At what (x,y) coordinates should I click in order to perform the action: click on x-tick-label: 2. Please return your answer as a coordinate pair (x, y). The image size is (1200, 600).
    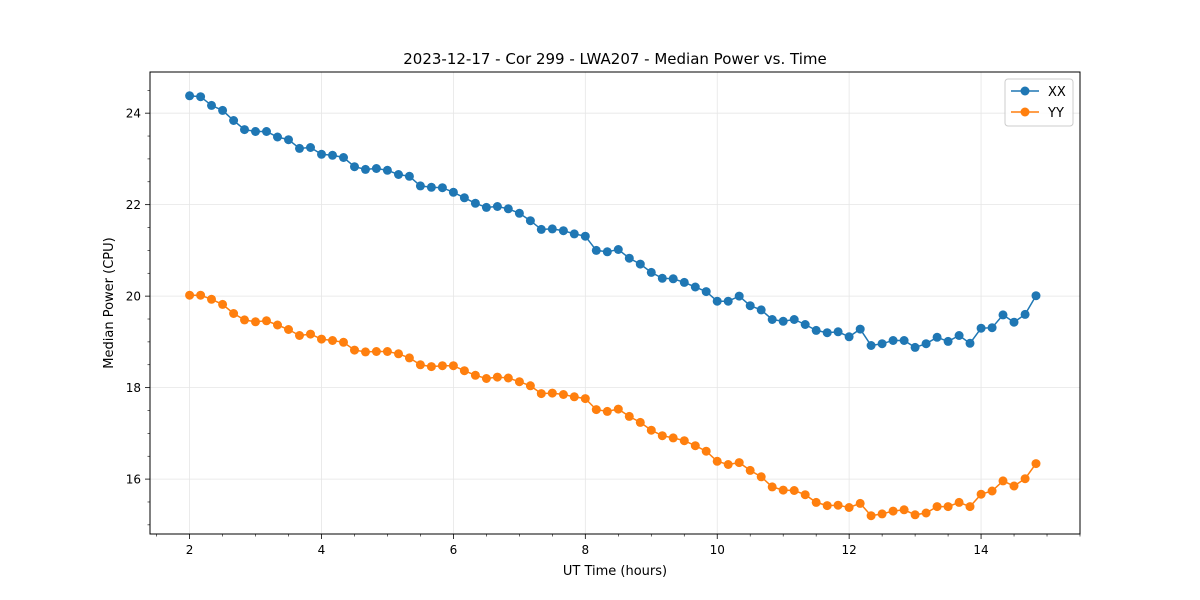
    Looking at the image, I should click on (190, 550).